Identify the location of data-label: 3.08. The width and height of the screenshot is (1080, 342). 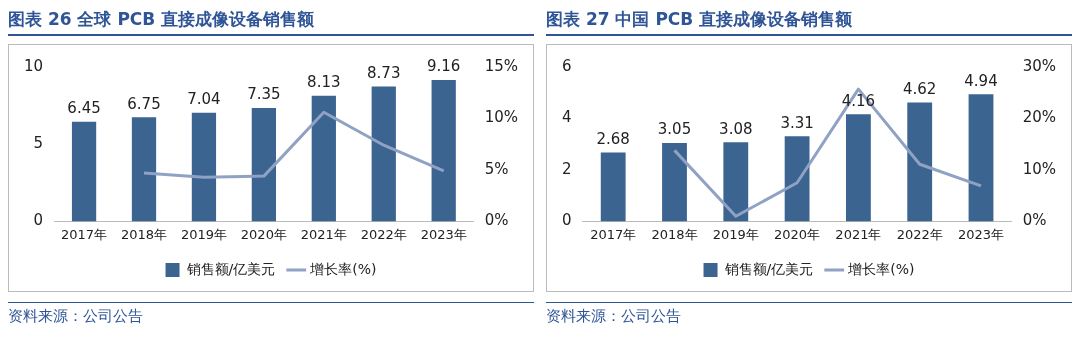
(736, 128).